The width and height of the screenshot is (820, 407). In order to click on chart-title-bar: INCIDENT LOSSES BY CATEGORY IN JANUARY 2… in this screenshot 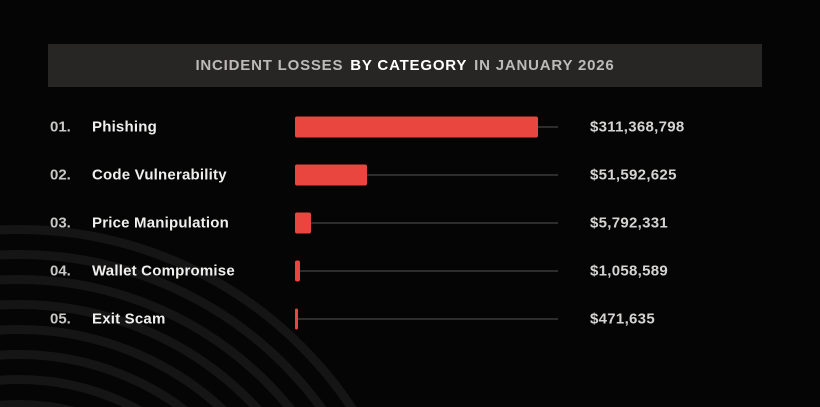, I will do `click(405, 65)`.